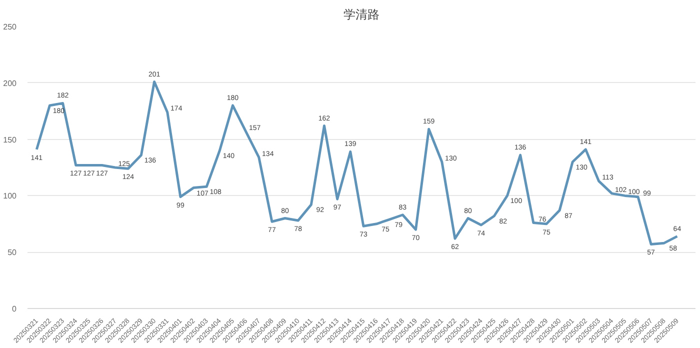  I want to click on y-tick-label: 100, so click(10, 196).